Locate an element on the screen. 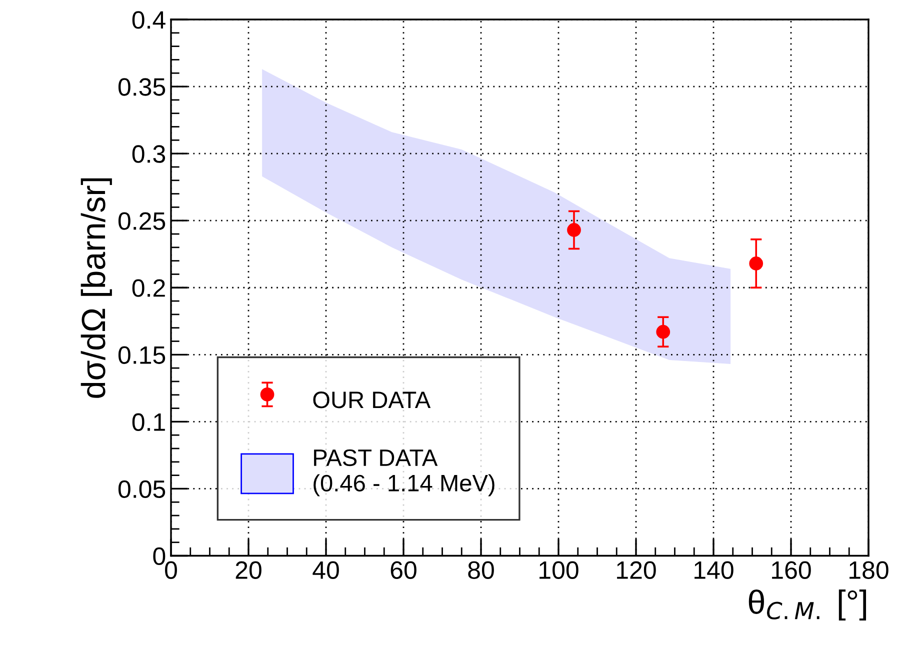 This screenshot has width=900, height=650. x-tick-label: 40 is located at coordinates (325, 570).